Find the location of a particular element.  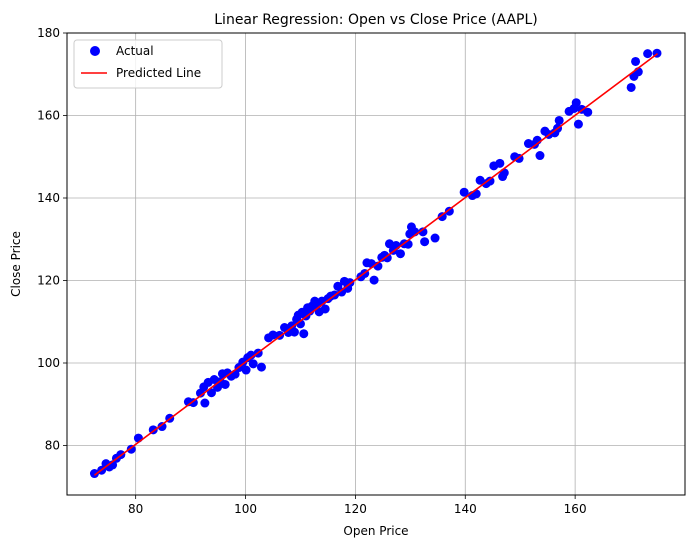

y-axis-ticks: 80 100 120 140 160 180 is located at coordinates (52, 239).